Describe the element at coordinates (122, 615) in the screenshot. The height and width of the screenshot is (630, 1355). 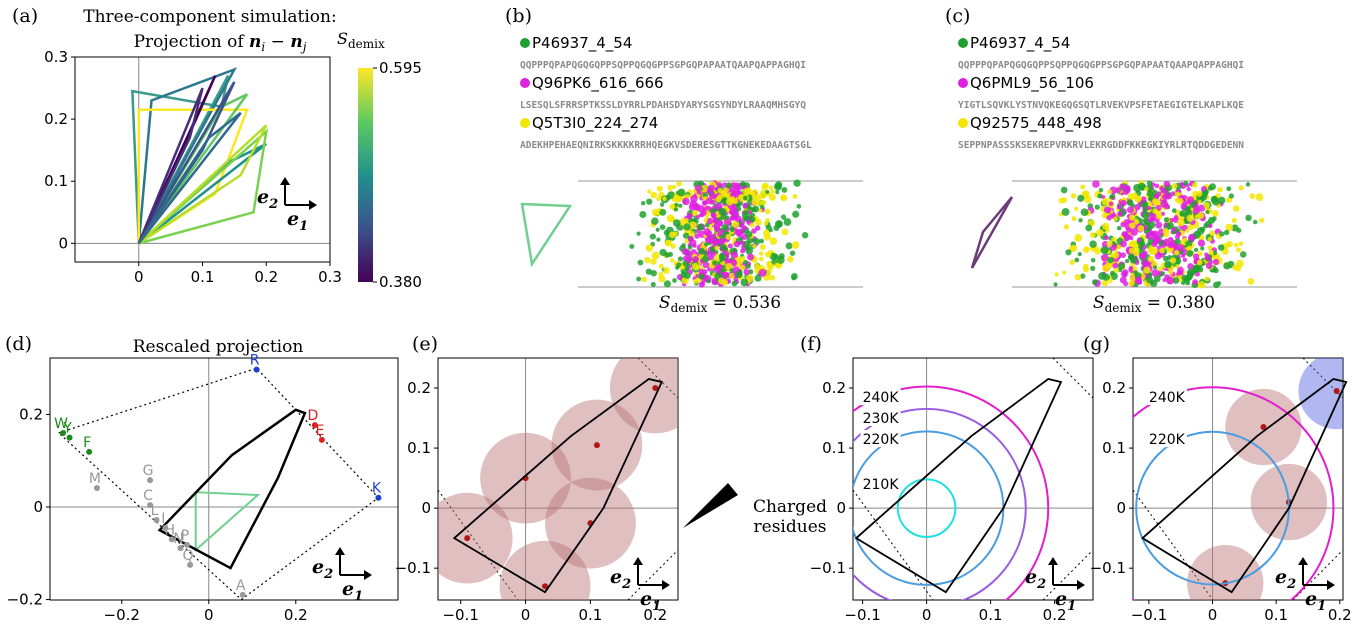
I see `x-tick-label: −0.2` at that location.